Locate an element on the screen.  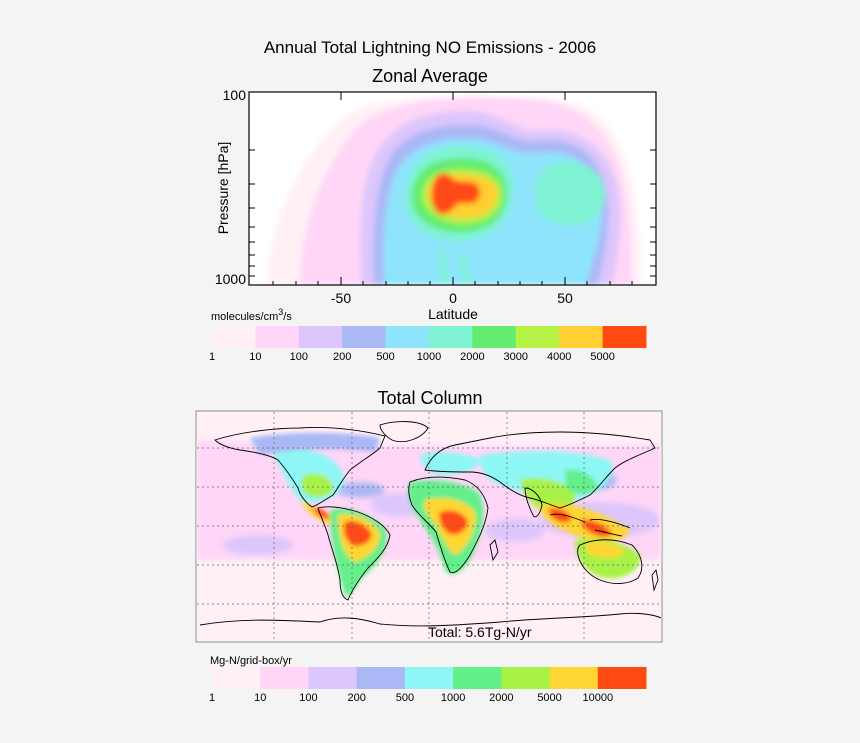
column-colorbar: 1 10 100 200 500 1000 2000 5000 10000 is located at coordinates (428, 685).